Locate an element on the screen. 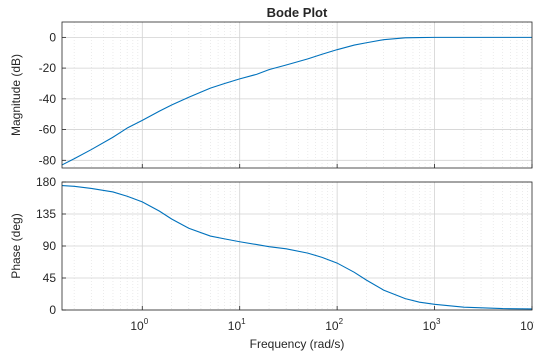  magnitude-y-tick-label: -20 is located at coordinates (48, 68).